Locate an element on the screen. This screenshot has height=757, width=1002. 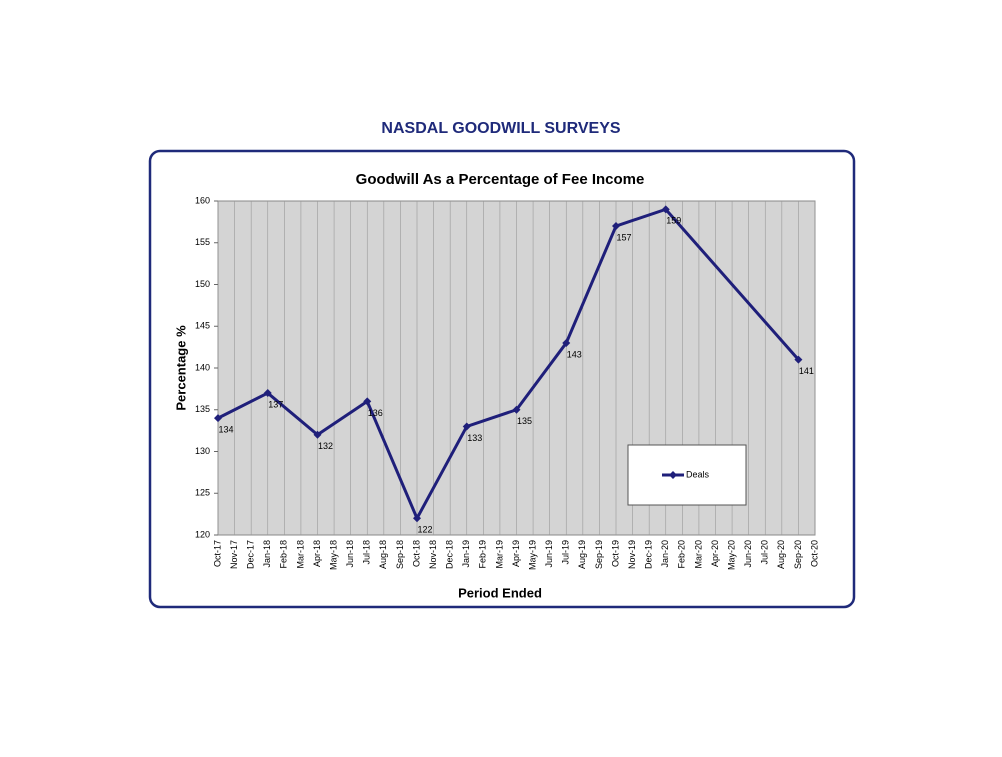
x-tick-label: Apr-18 is located at coordinates (317, 553).